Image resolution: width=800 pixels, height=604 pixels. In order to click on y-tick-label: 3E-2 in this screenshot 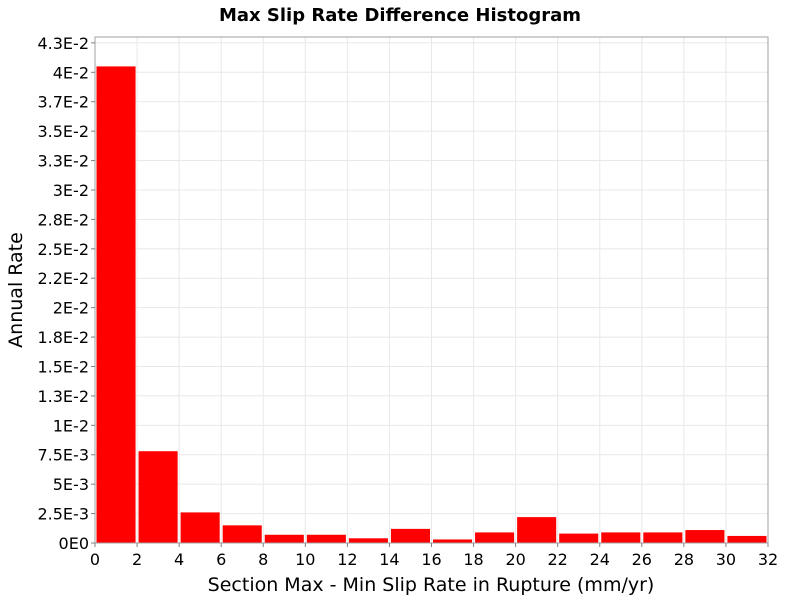, I will do `click(71, 190)`.